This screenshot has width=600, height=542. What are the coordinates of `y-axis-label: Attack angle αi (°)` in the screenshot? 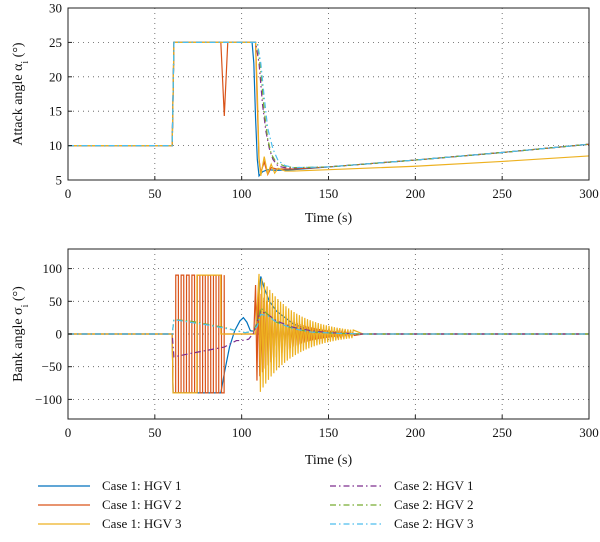 It's located at (21, 94).